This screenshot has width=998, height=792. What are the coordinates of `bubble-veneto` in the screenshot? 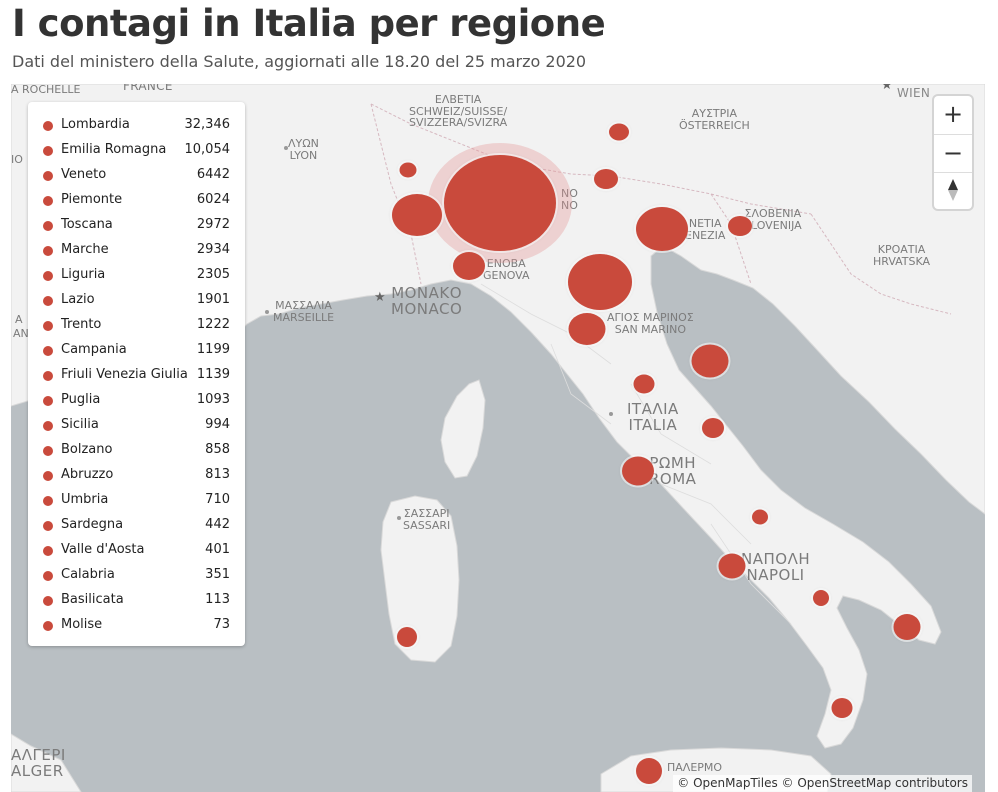 It's located at (662, 229).